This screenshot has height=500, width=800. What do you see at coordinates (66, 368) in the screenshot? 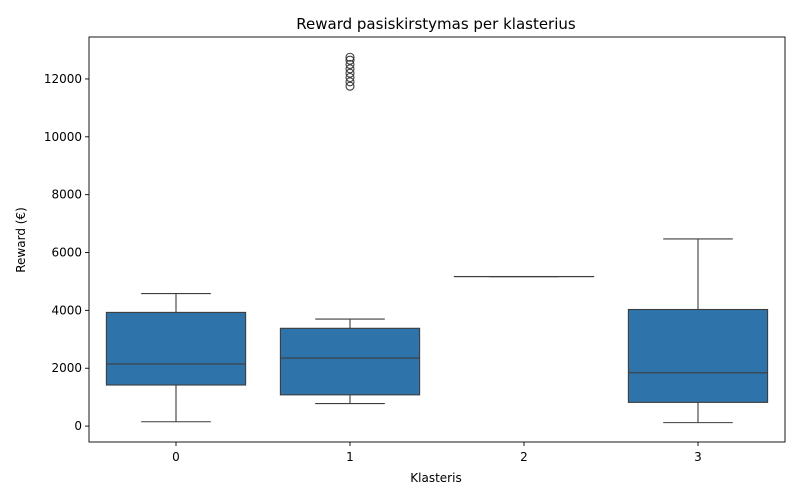
I see `y-tick-label: 2000` at bounding box center [66, 368].